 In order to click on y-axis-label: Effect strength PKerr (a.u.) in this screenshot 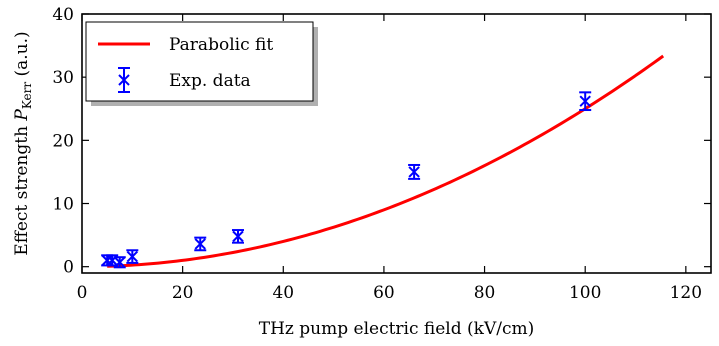, I will do `click(23, 143)`.